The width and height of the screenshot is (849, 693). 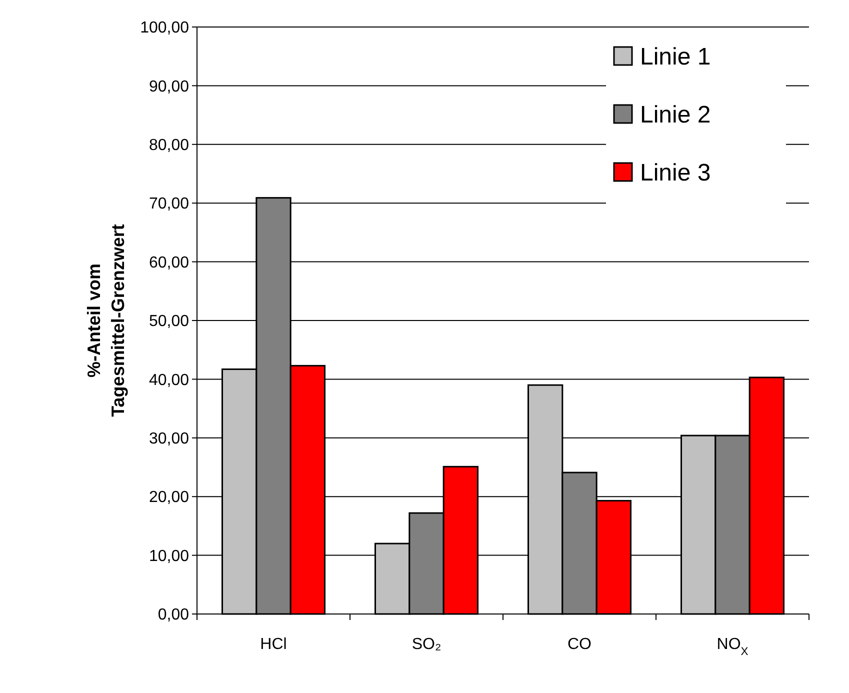 What do you see at coordinates (273, 644) in the screenshot?
I see `x-tick-label: HCl` at bounding box center [273, 644].